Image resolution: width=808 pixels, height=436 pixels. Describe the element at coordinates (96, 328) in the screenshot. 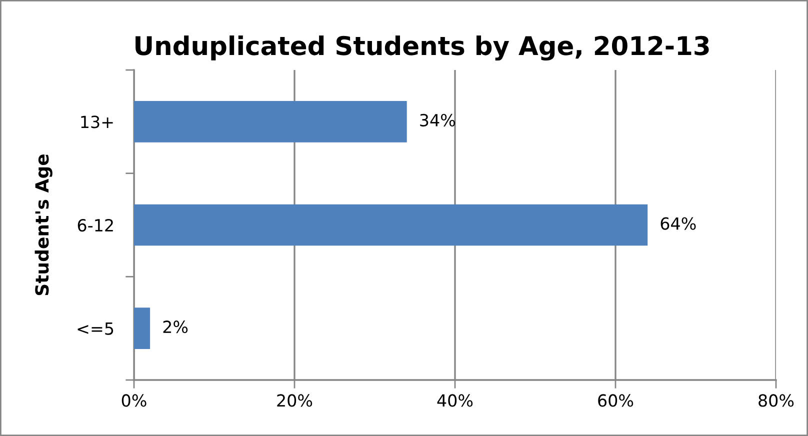

I see `y-tick-label: <=5` at that location.